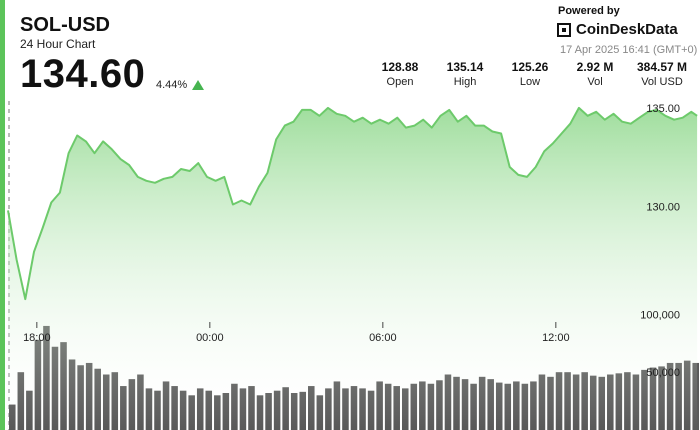  What do you see at coordinates (58, 44) in the screenshot?
I see `chart-subtitle: 24 Hour Chart` at bounding box center [58, 44].